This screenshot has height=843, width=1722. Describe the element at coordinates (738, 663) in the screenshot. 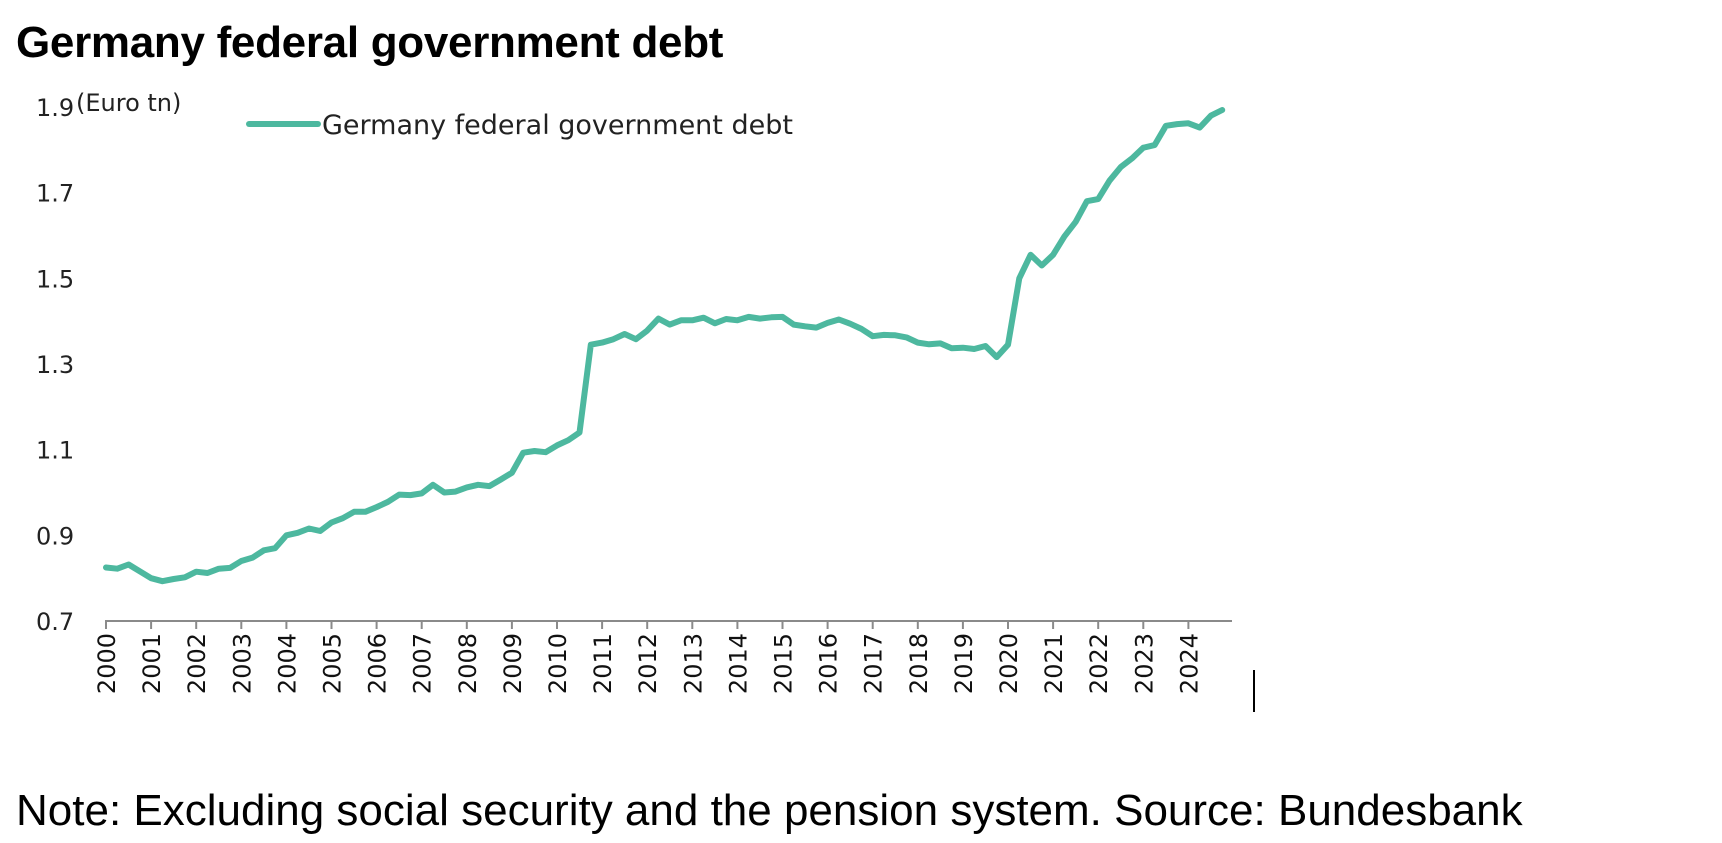

I see `x-tick-label: 2014` at that location.